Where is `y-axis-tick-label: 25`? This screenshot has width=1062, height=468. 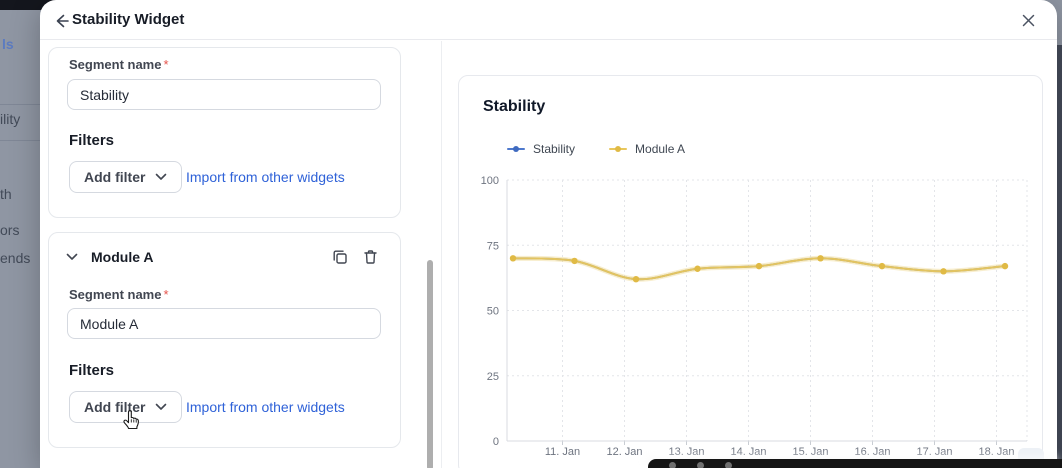
y-axis-tick-label: 25 is located at coordinates (493, 377).